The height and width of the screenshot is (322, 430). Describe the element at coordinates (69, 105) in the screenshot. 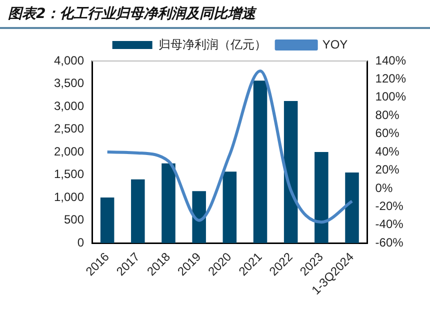

I see `y-tick-label: 3,000` at that location.